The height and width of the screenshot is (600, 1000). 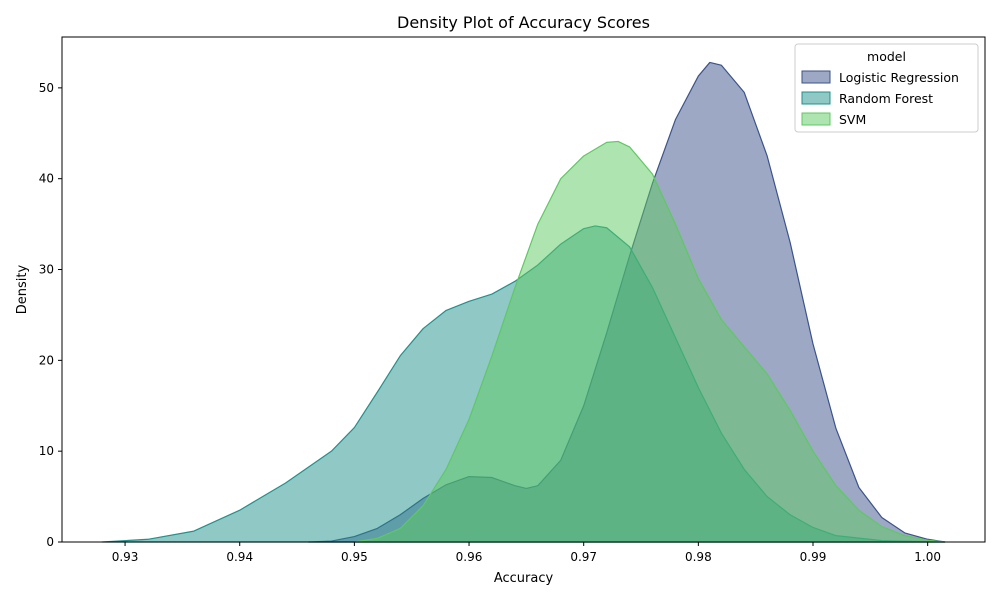 What do you see at coordinates (852, 119) in the screenshot?
I see `legend-label-2: SVM` at bounding box center [852, 119].